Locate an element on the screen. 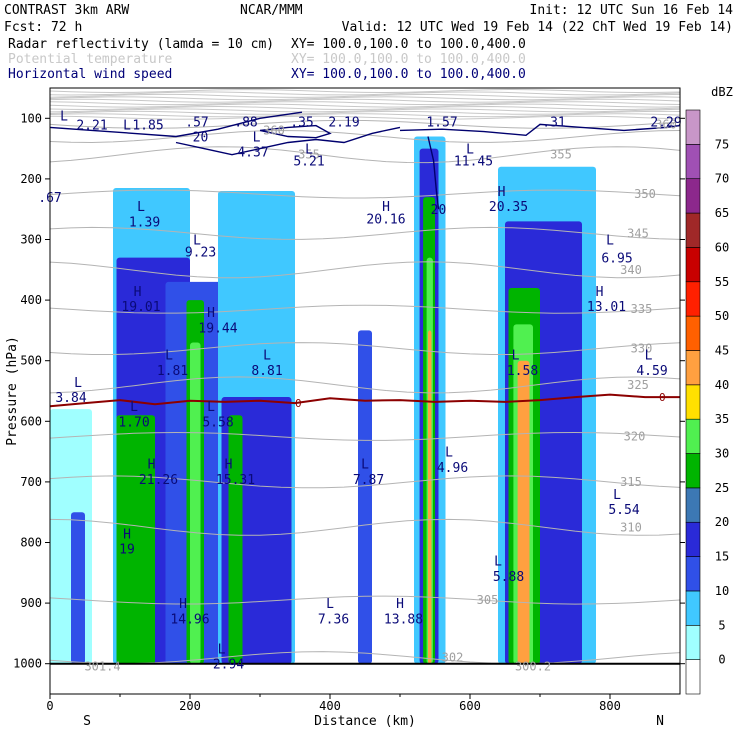 The image size is (740, 740). x-axis-north-label: N is located at coordinates (660, 721).